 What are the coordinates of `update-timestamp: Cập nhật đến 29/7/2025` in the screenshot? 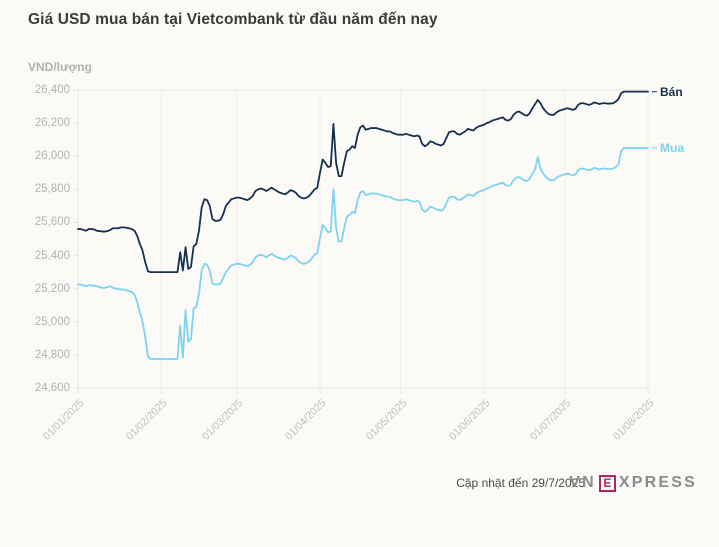 It's located at (520, 483).